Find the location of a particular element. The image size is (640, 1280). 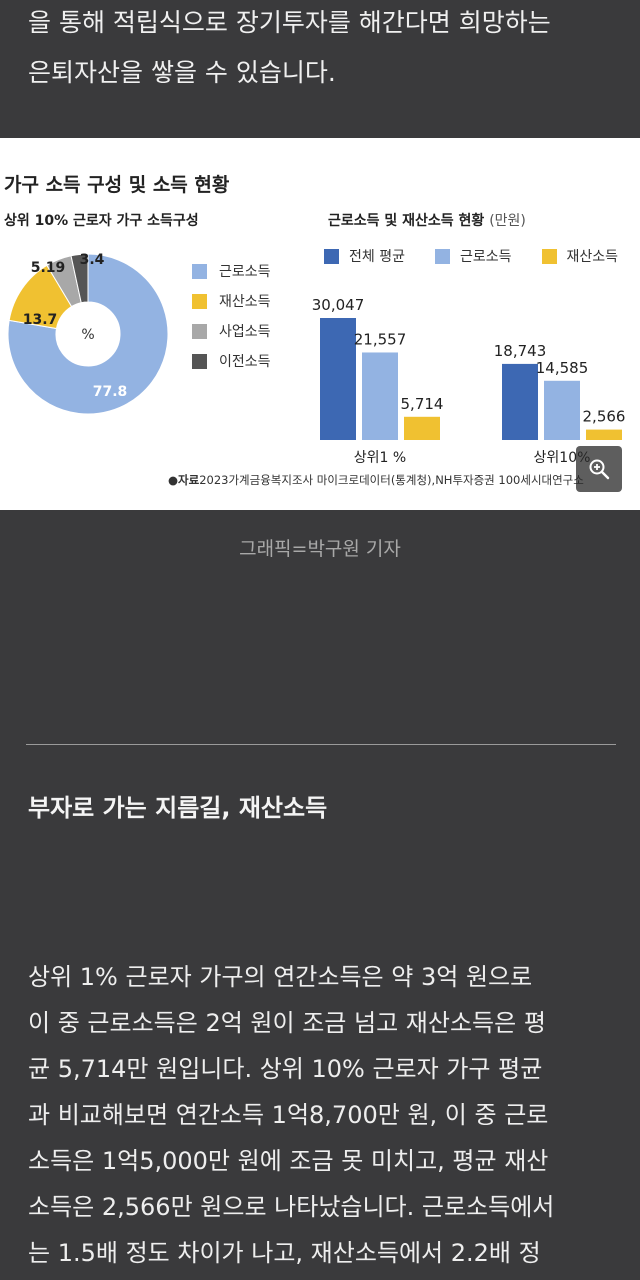

intro-line: 은퇴자산을 쌓을 수 있습니다. is located at coordinates (182, 72).